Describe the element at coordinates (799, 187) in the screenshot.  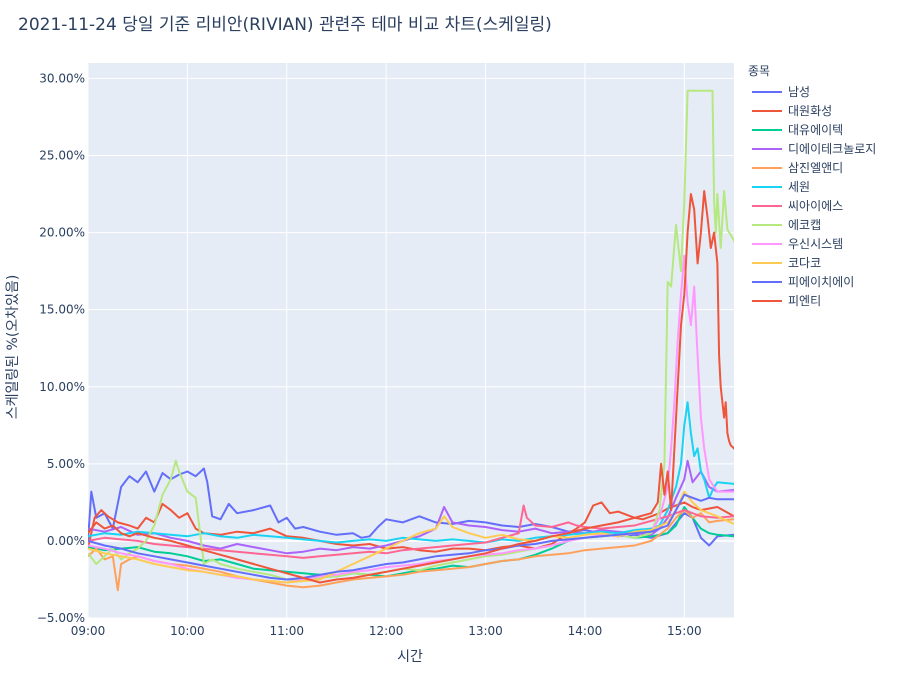
I see `legend-label: 세원` at that location.